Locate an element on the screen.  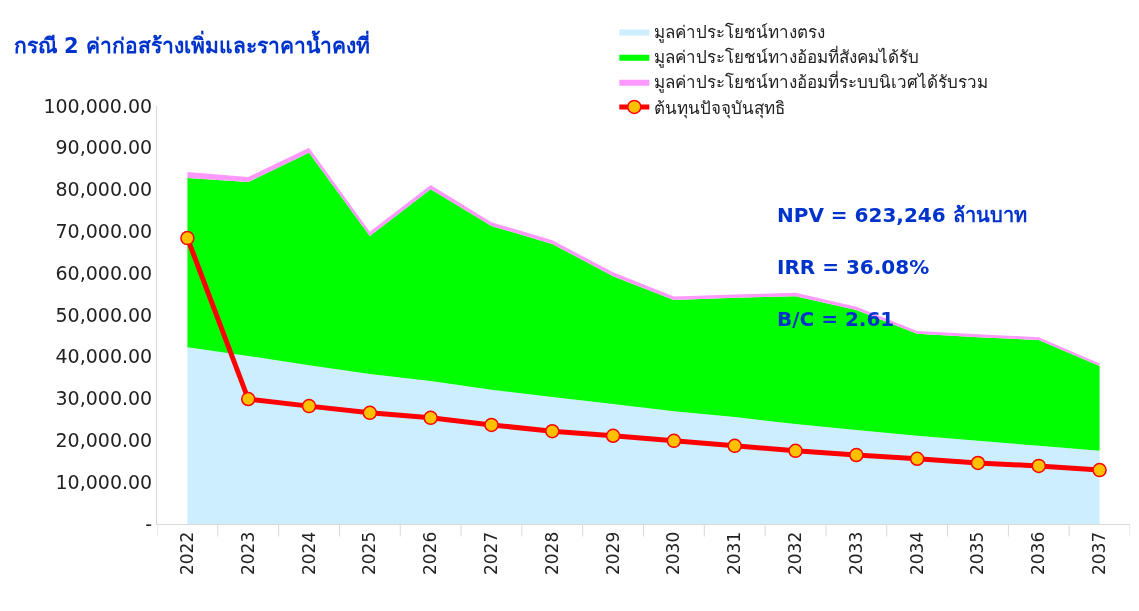
legend-label: มูลค่าประโยชน์ทางอ้อมที่สังคมได้รับ is located at coordinates (787, 57).